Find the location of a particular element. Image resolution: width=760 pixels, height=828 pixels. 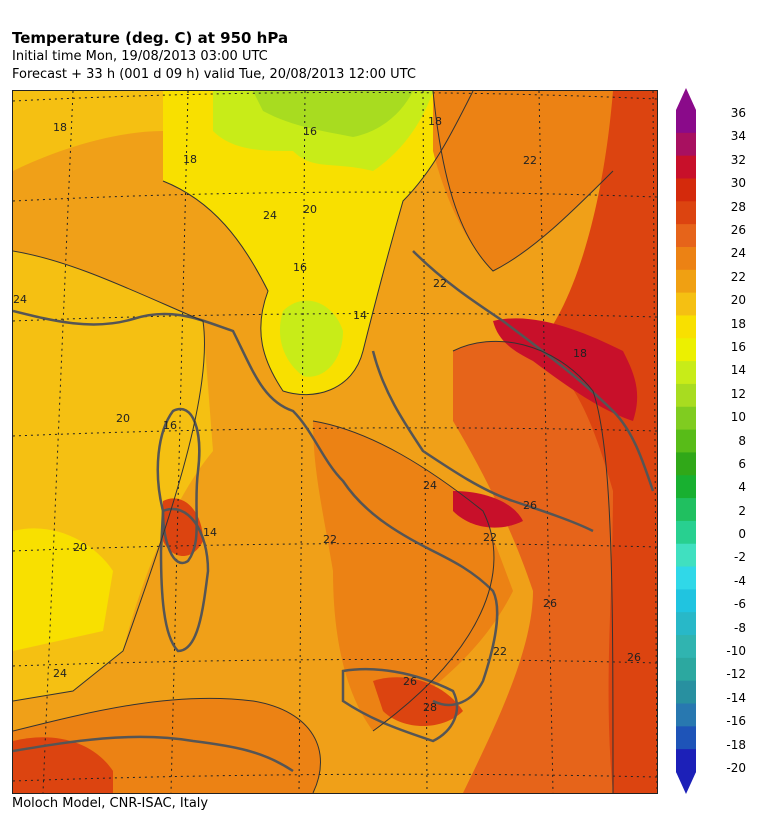

colorbar-tick-label: 12 is located at coordinates (738, 393).